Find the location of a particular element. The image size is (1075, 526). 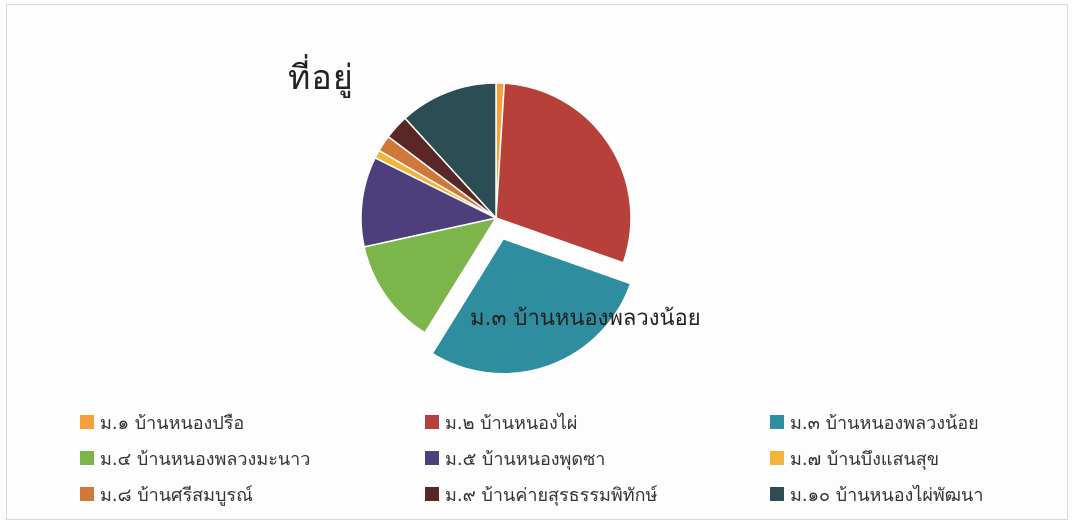

legend-item-1: ม.๑ บ้านหนองปรือ is located at coordinates (252, 422).